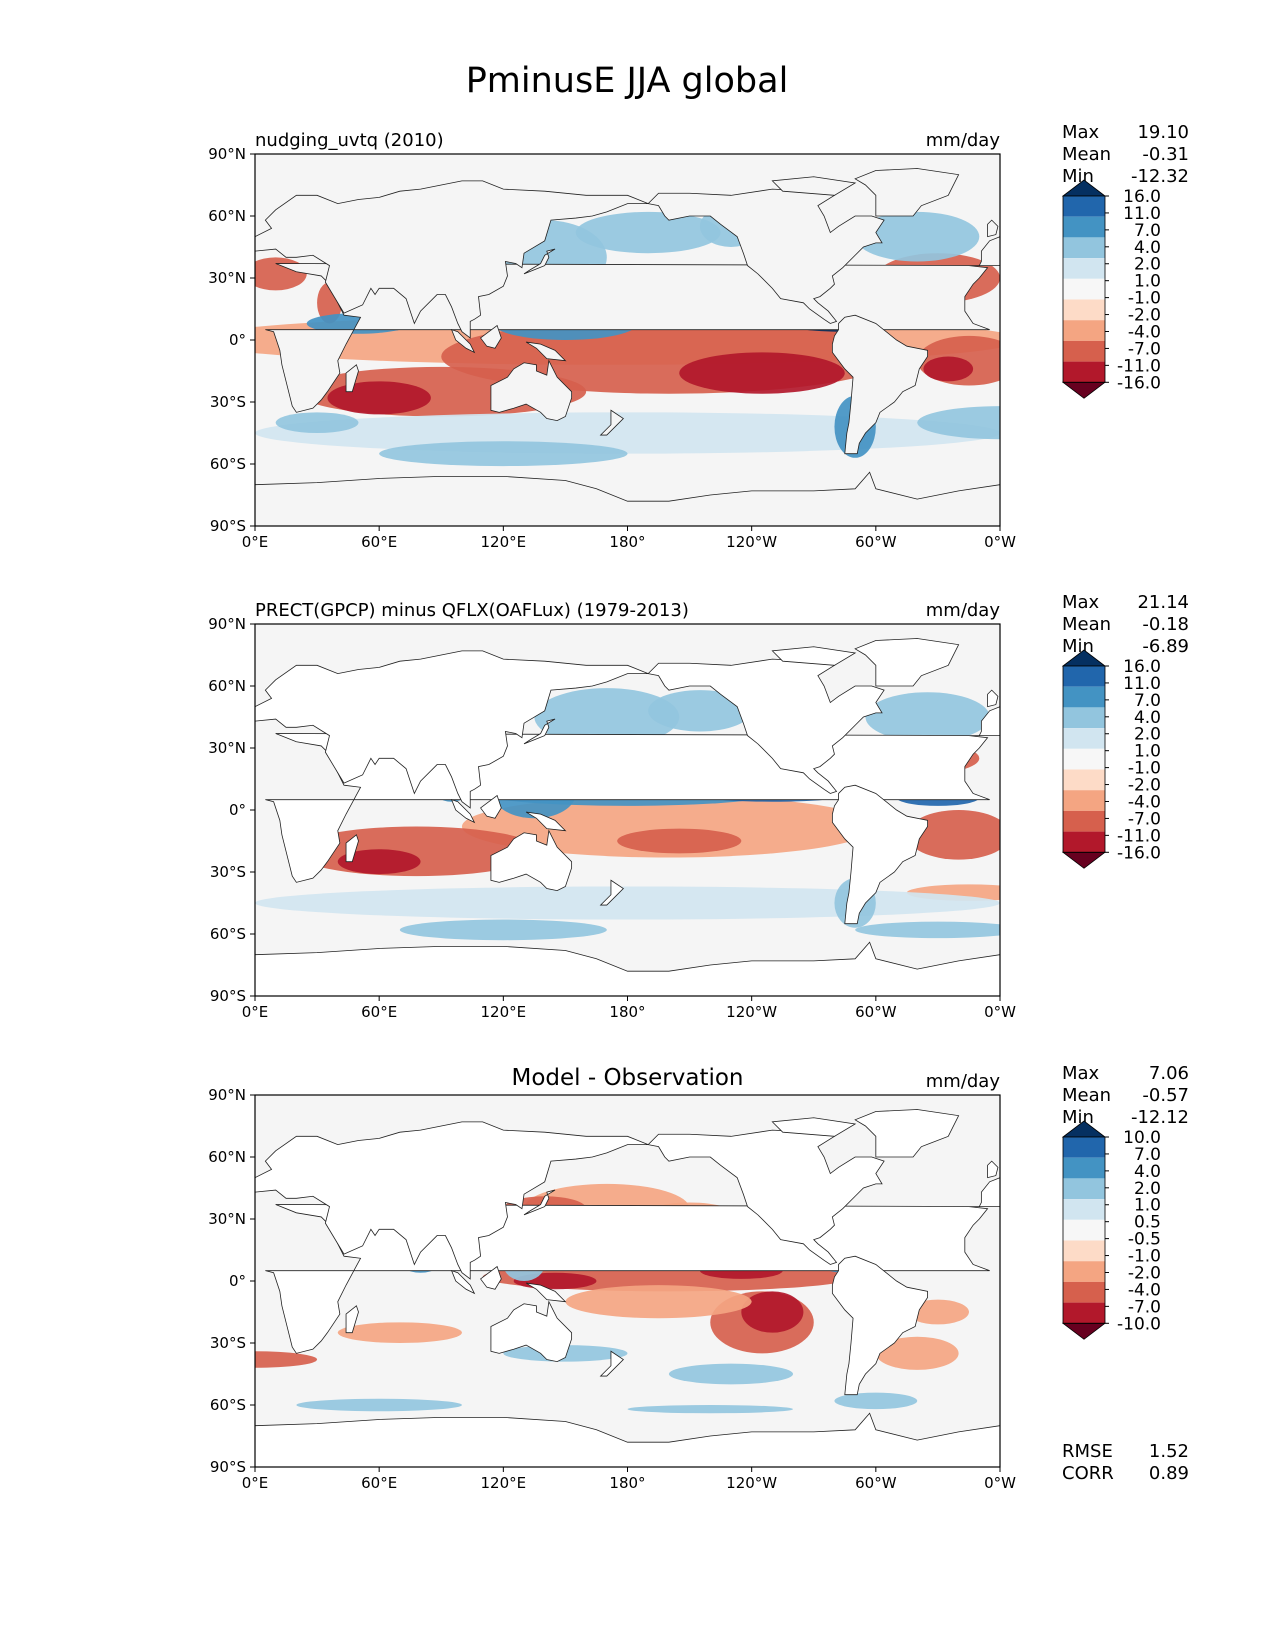 Image resolution: width=1275 pixels, height=1650 pixels. Describe the element at coordinates (1088, 1473) in the screenshot. I see `extra-stat-label: CORR` at that location.